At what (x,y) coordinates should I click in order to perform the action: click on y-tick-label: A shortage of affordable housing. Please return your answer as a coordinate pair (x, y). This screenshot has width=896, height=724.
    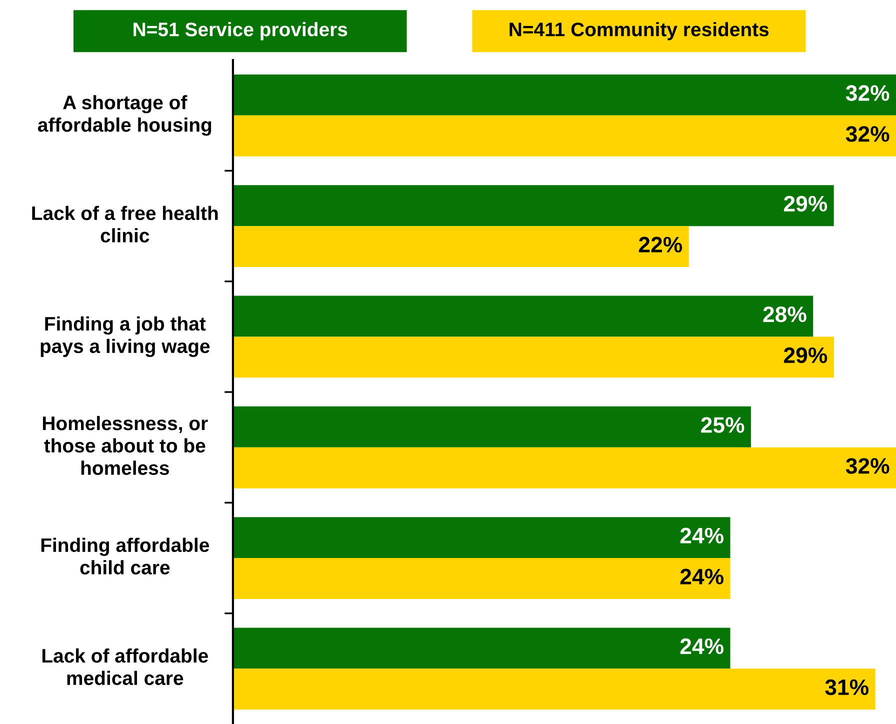
    Looking at the image, I should click on (125, 115).